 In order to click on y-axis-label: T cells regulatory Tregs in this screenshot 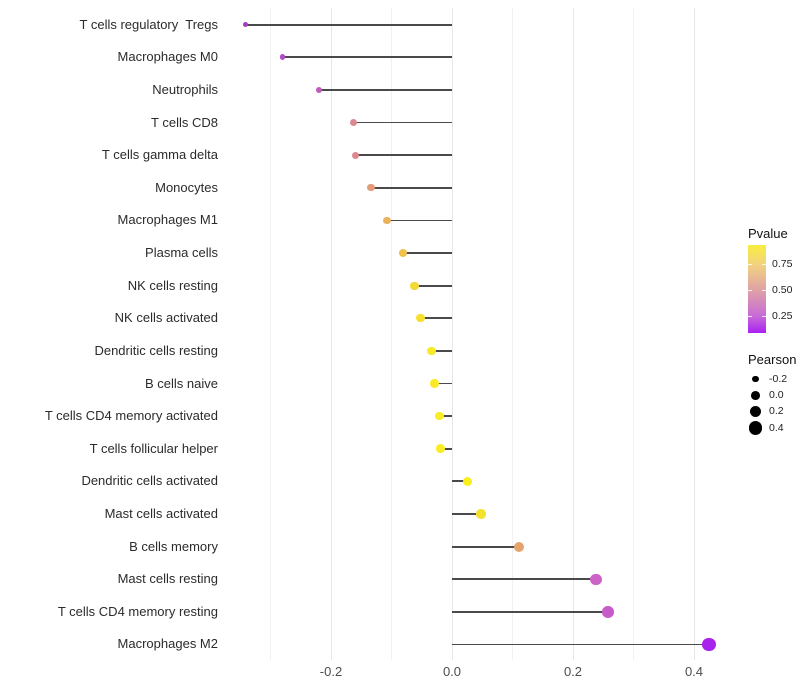, I will do `click(148, 24)`.